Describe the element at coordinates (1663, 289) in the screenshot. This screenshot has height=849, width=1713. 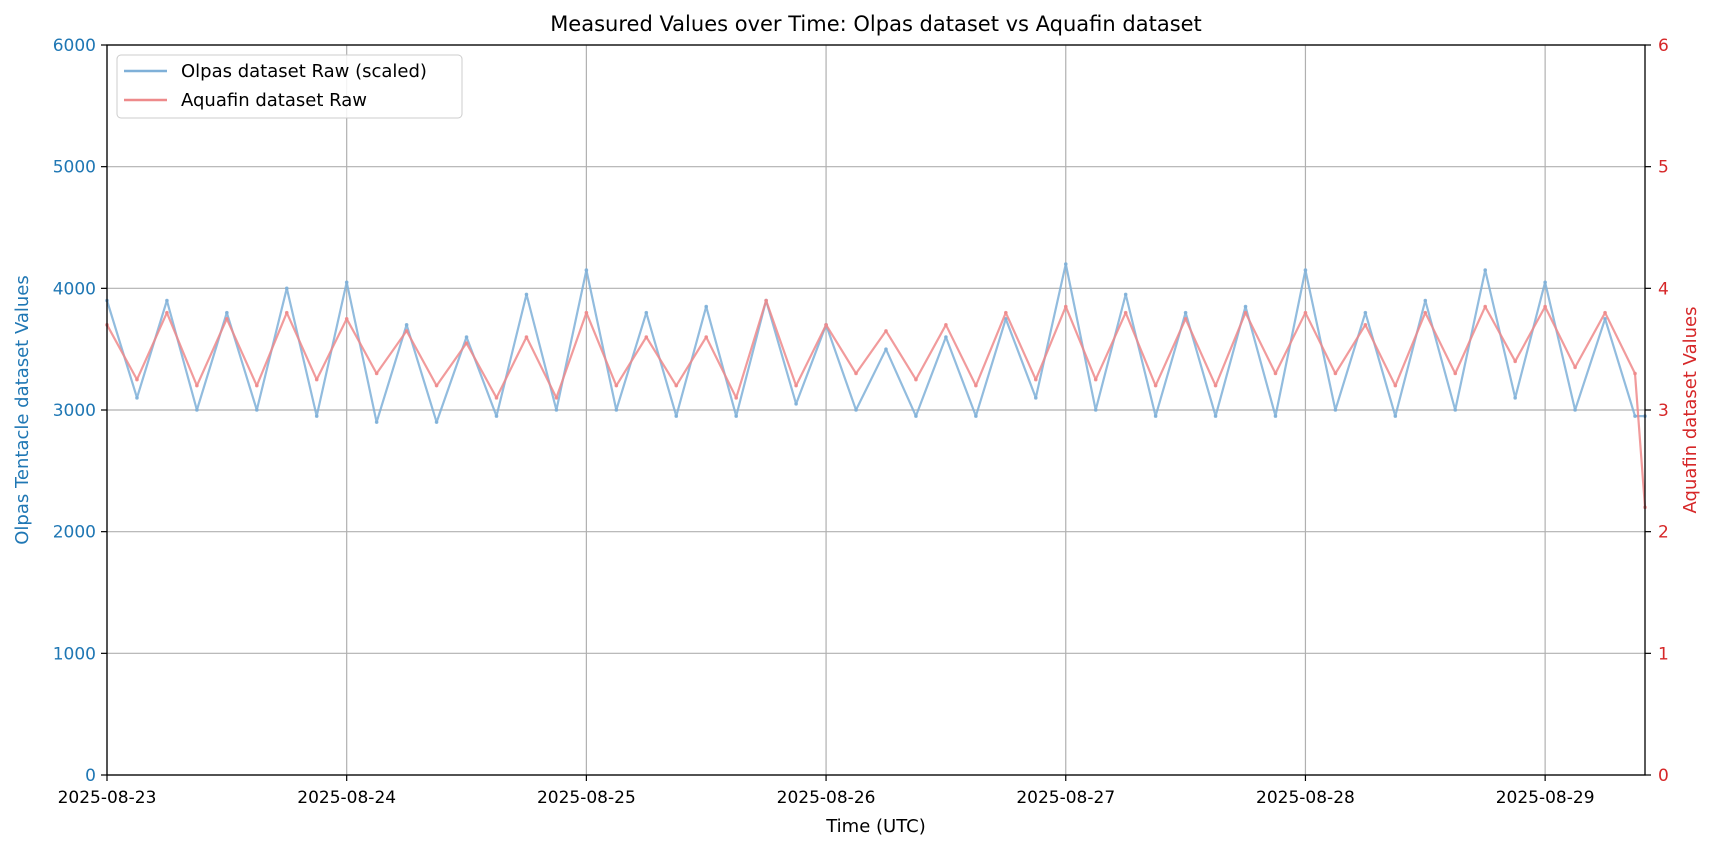
I see `right-y-tick-label: 4` at that location.